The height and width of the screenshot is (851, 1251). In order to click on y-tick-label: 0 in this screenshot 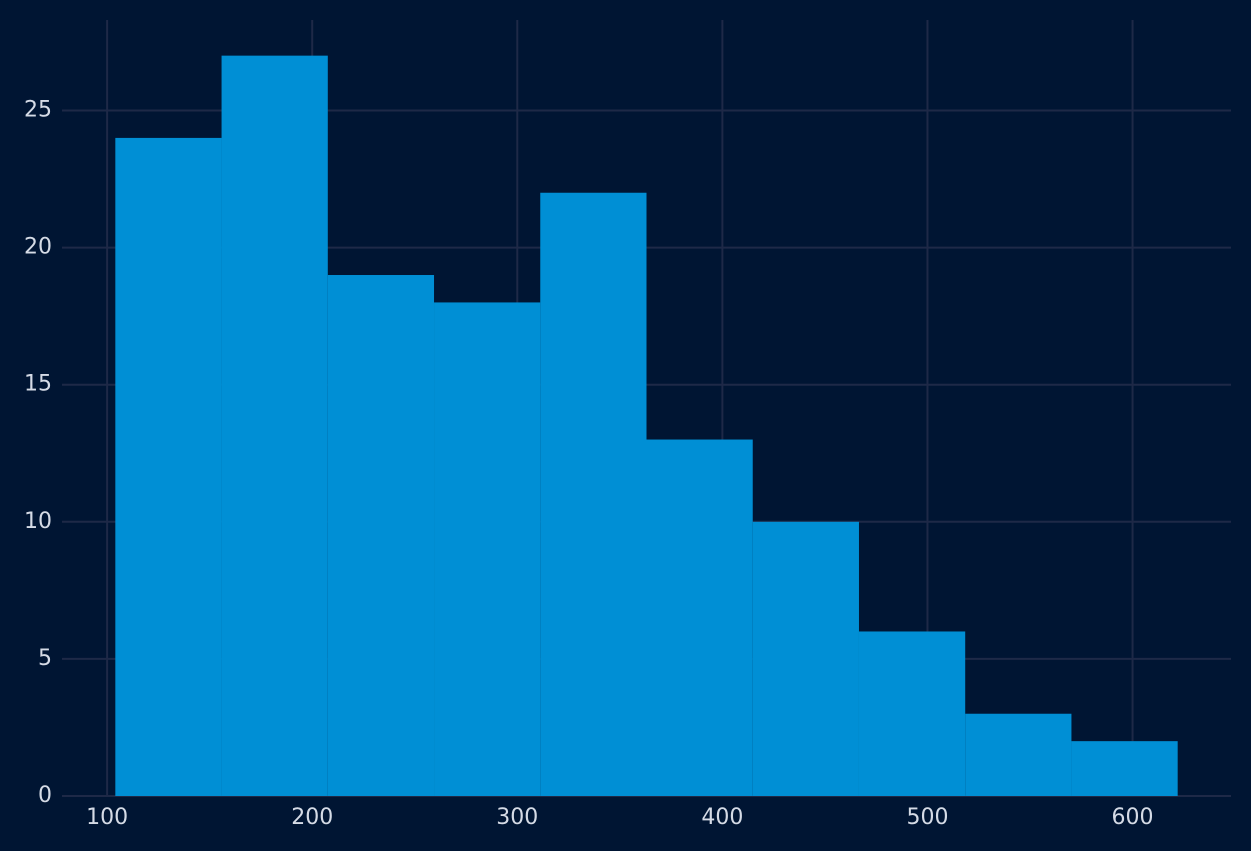, I will do `click(45, 795)`.